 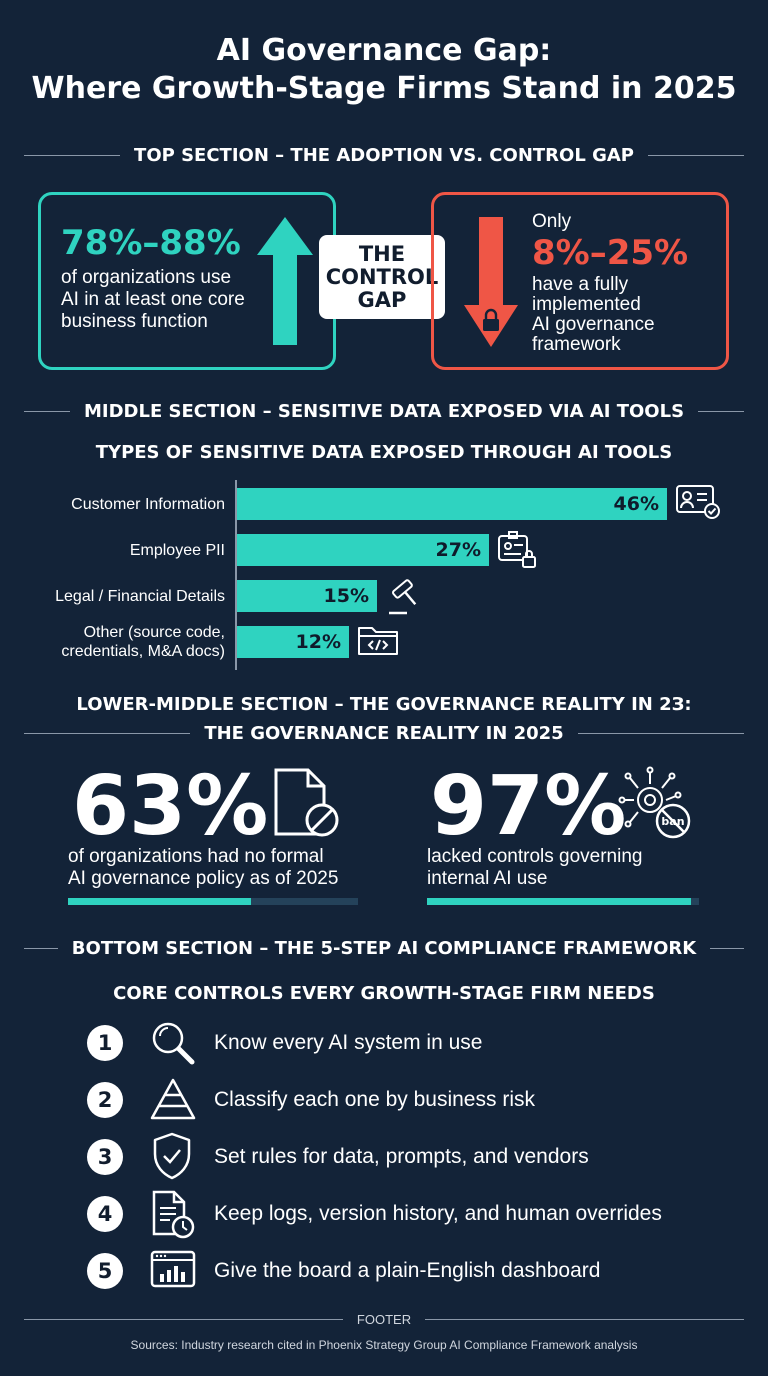 I want to click on governance-text-1: have a fully, so click(x=580, y=284).